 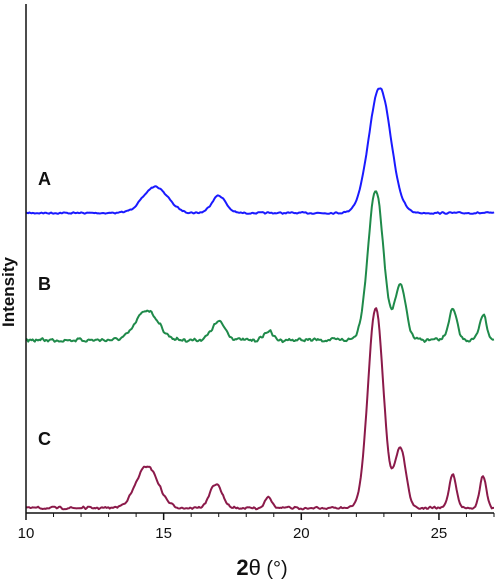 What do you see at coordinates (163, 533) in the screenshot?
I see `x-tick-label-15: 15` at bounding box center [163, 533].